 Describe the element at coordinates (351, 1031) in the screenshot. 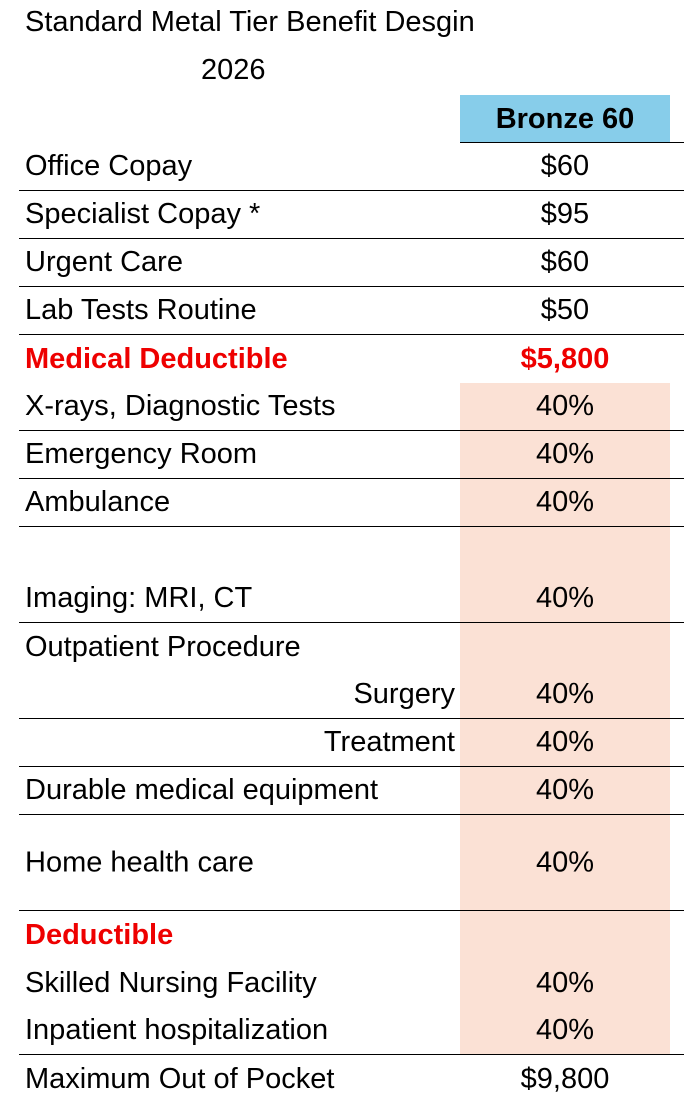

I see `table-row: Inpatient hospitalization 40%` at that location.